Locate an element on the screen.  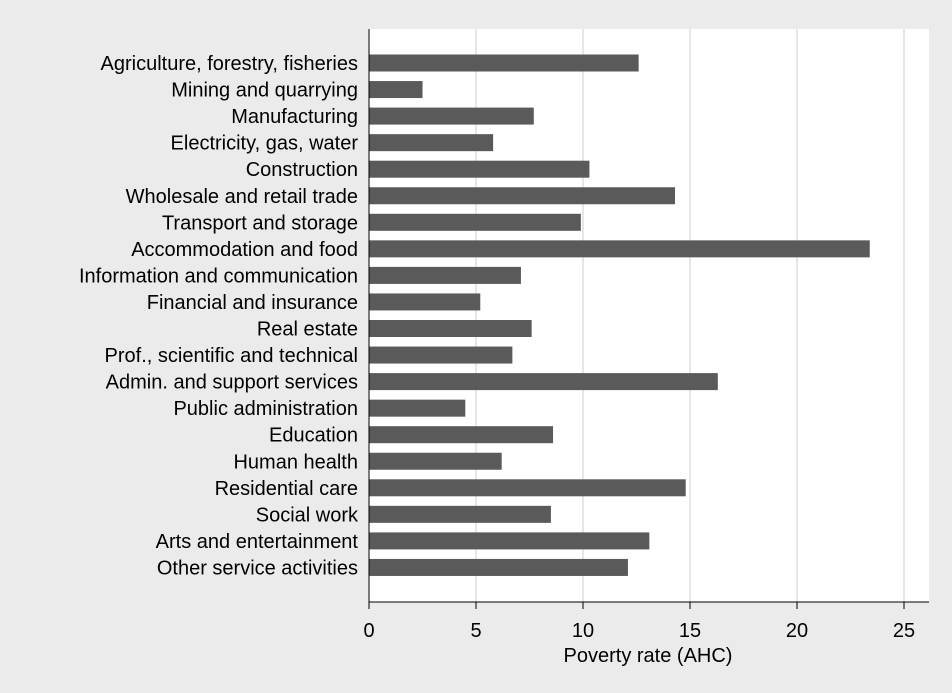
category-label-1: Agriculture, forestry, fisheries is located at coordinates (230, 64).